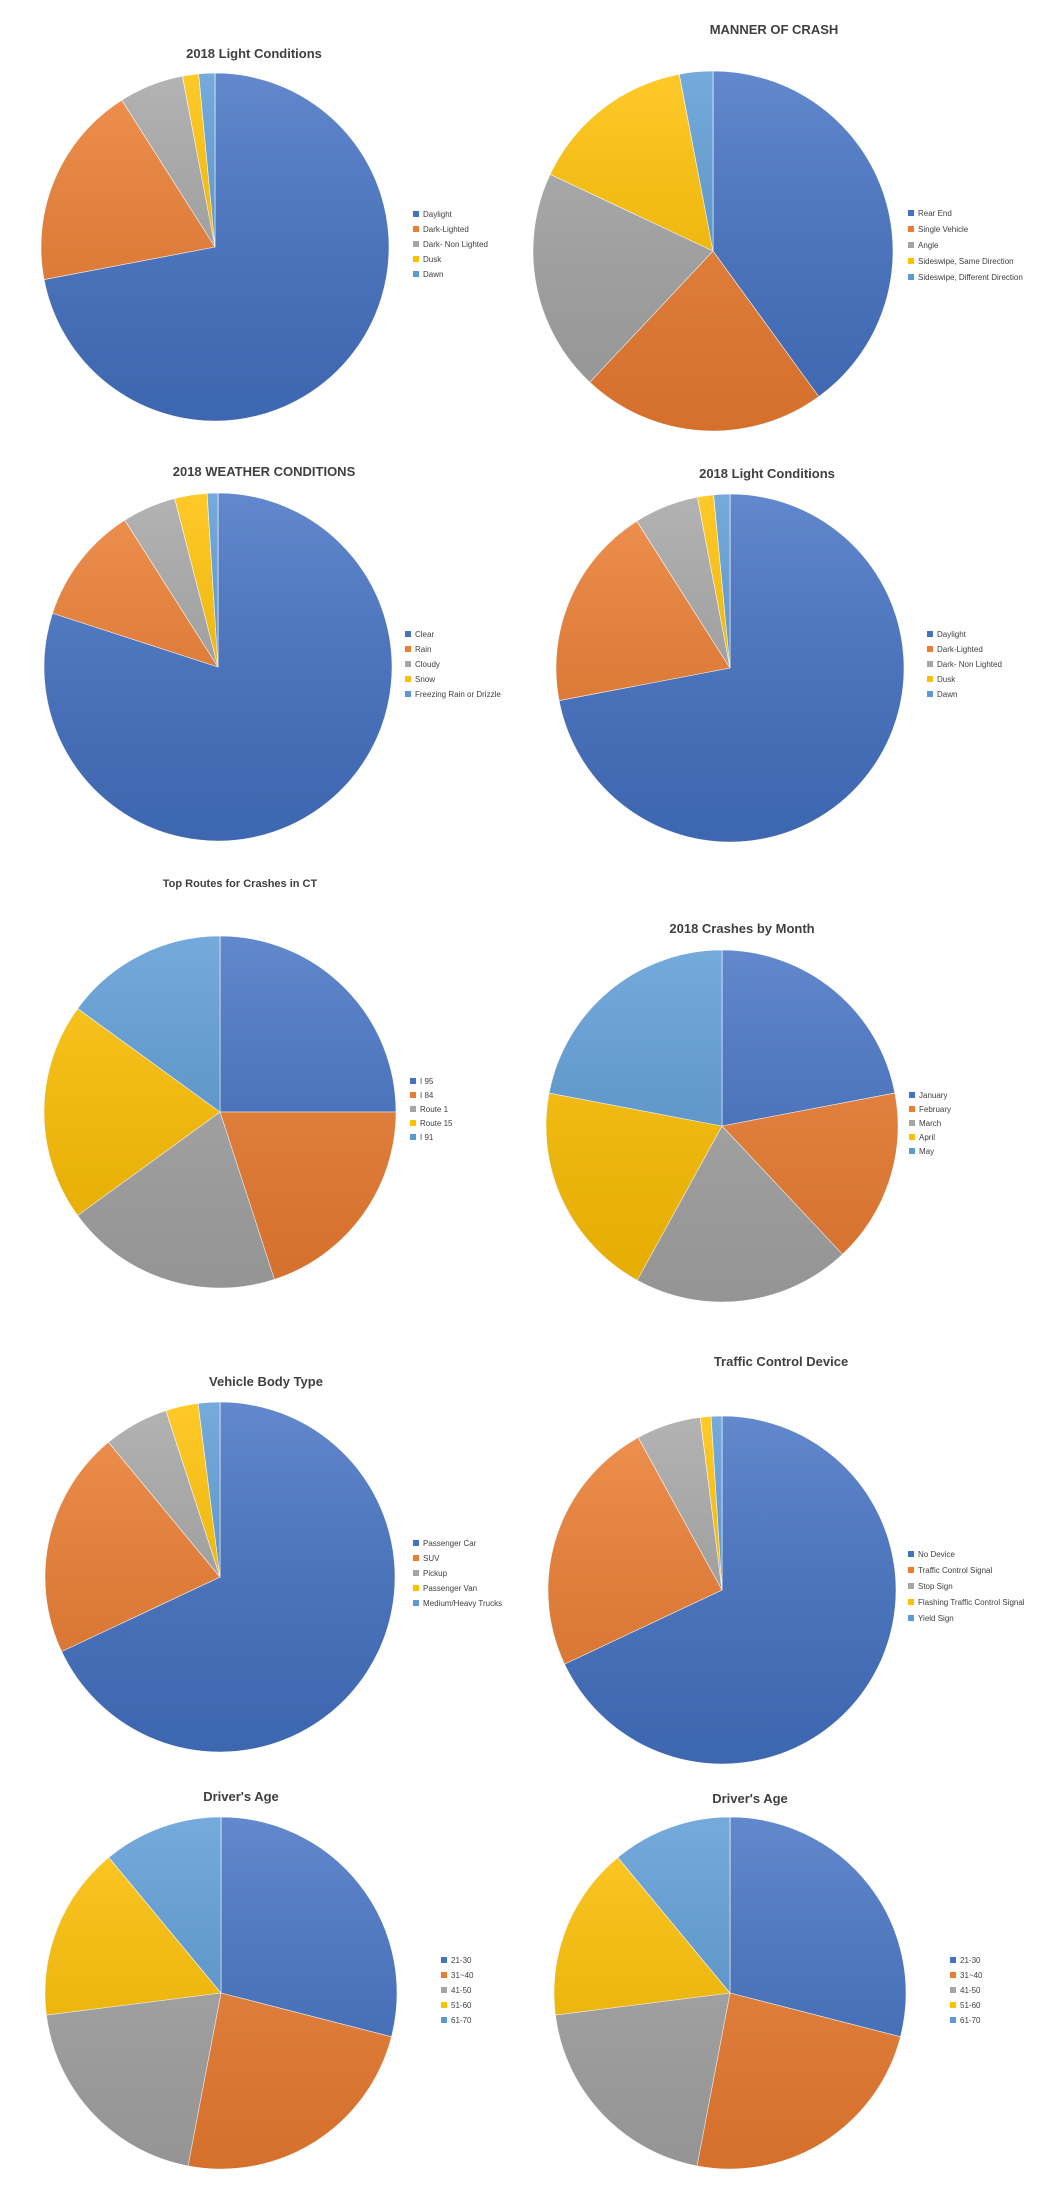 This screenshot has height=2200, width=1038. I want to click on legend-swatch-passenger-car, so click(416, 1543).